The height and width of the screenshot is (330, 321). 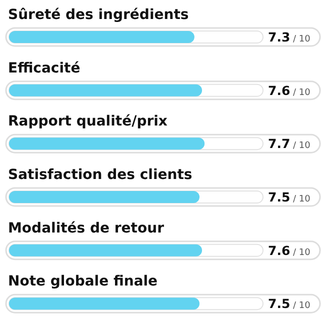 What do you see at coordinates (44, 68) in the screenshot?
I see `y-tick-label: Efficacité` at bounding box center [44, 68].